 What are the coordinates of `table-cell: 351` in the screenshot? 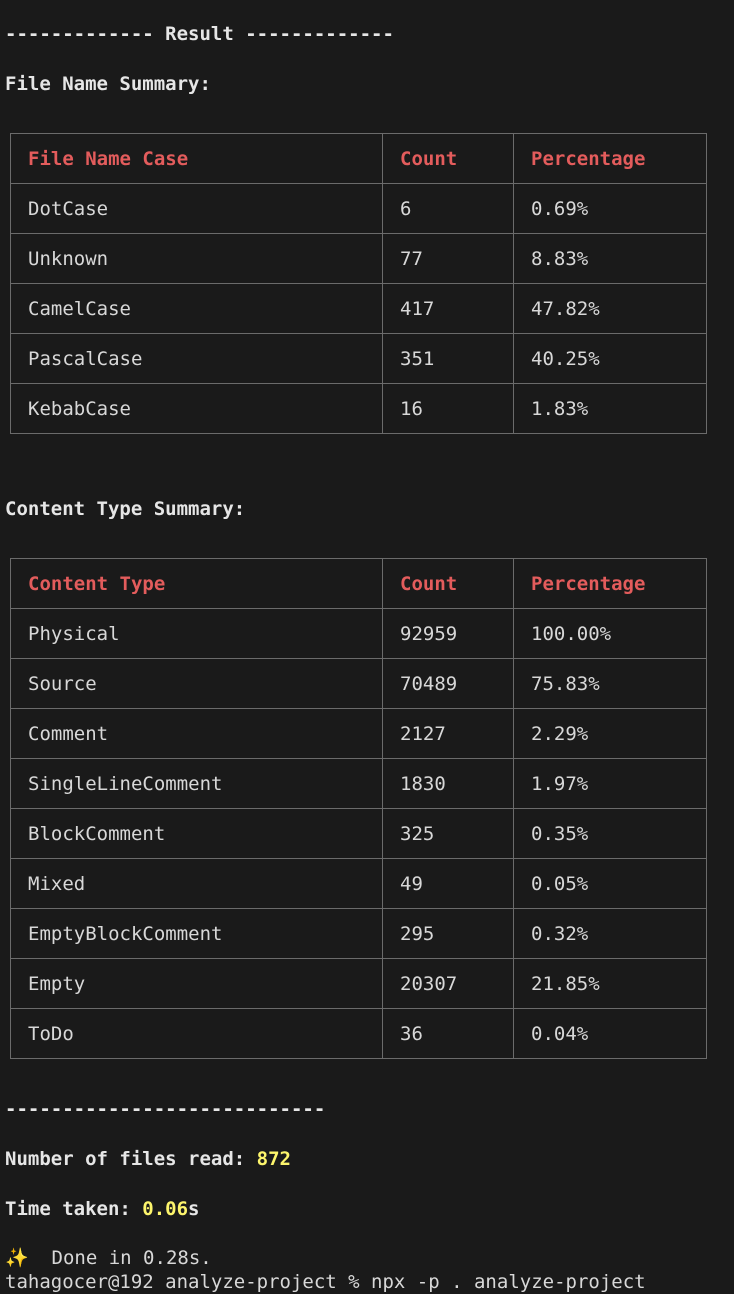 It's located at (448, 358).